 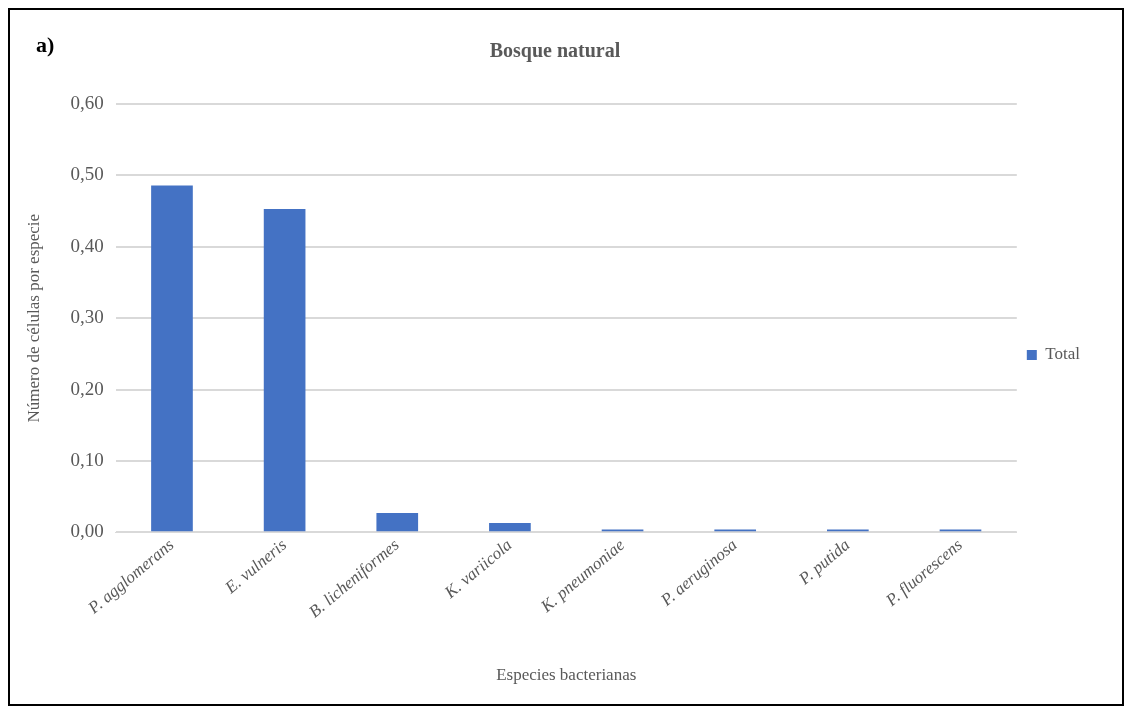 What do you see at coordinates (33, 318) in the screenshot?
I see `y-axis-title: Número de células por especie` at bounding box center [33, 318].